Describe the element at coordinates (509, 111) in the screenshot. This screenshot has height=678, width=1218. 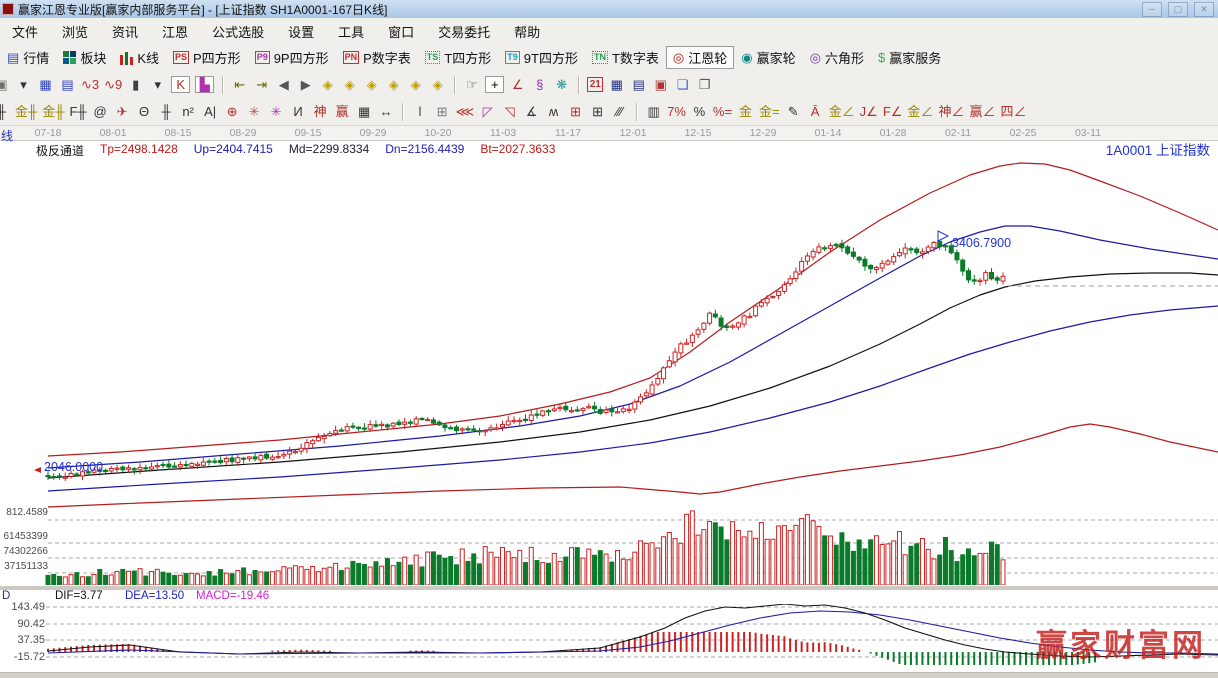
I see `fan-box2-icon: ◹` at that location.